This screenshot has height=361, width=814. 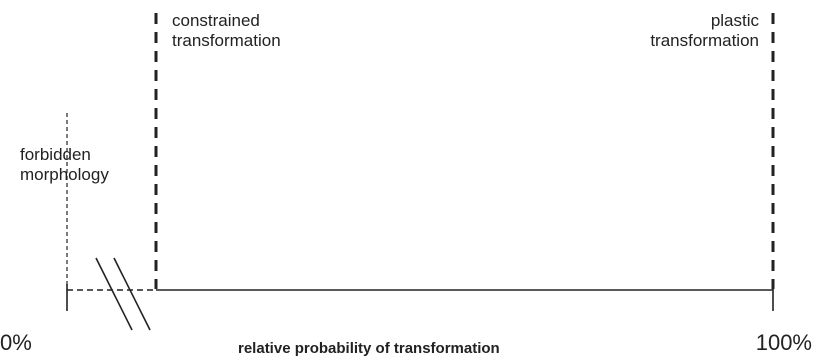 I want to click on forbidden-label-line2: morphology, so click(x=64, y=174).